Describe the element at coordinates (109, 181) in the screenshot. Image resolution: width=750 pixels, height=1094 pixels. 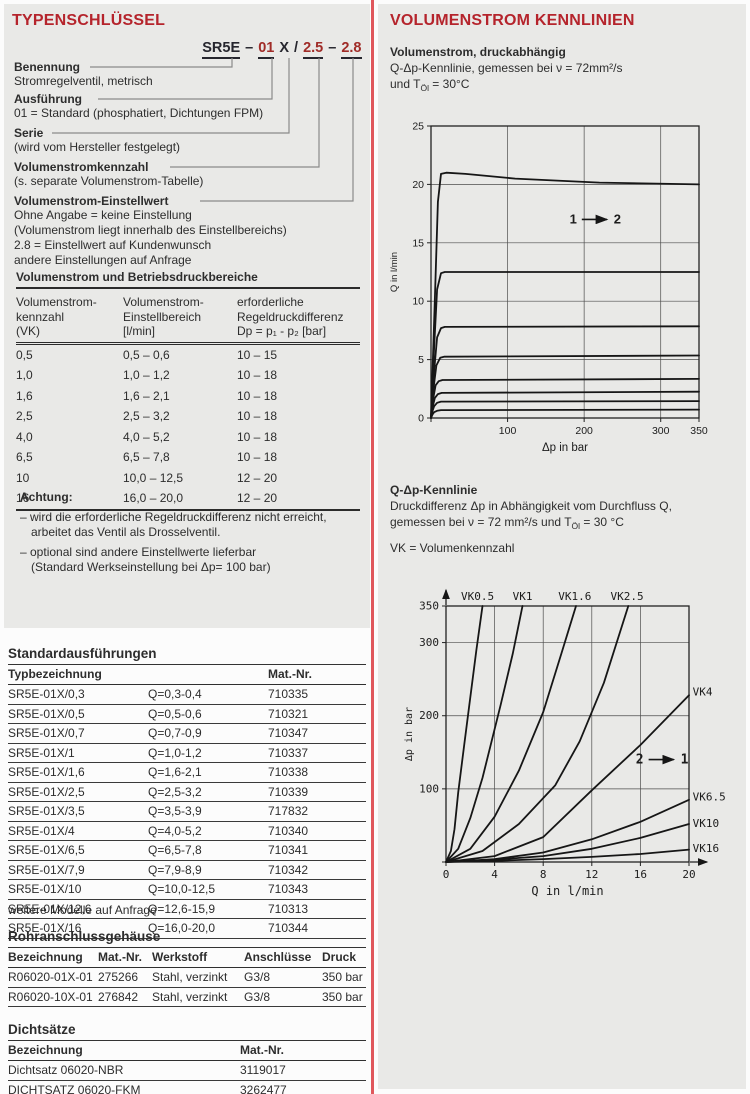
I see `entry-line: (s. separate Volumenstrom-Tabelle)` at that location.